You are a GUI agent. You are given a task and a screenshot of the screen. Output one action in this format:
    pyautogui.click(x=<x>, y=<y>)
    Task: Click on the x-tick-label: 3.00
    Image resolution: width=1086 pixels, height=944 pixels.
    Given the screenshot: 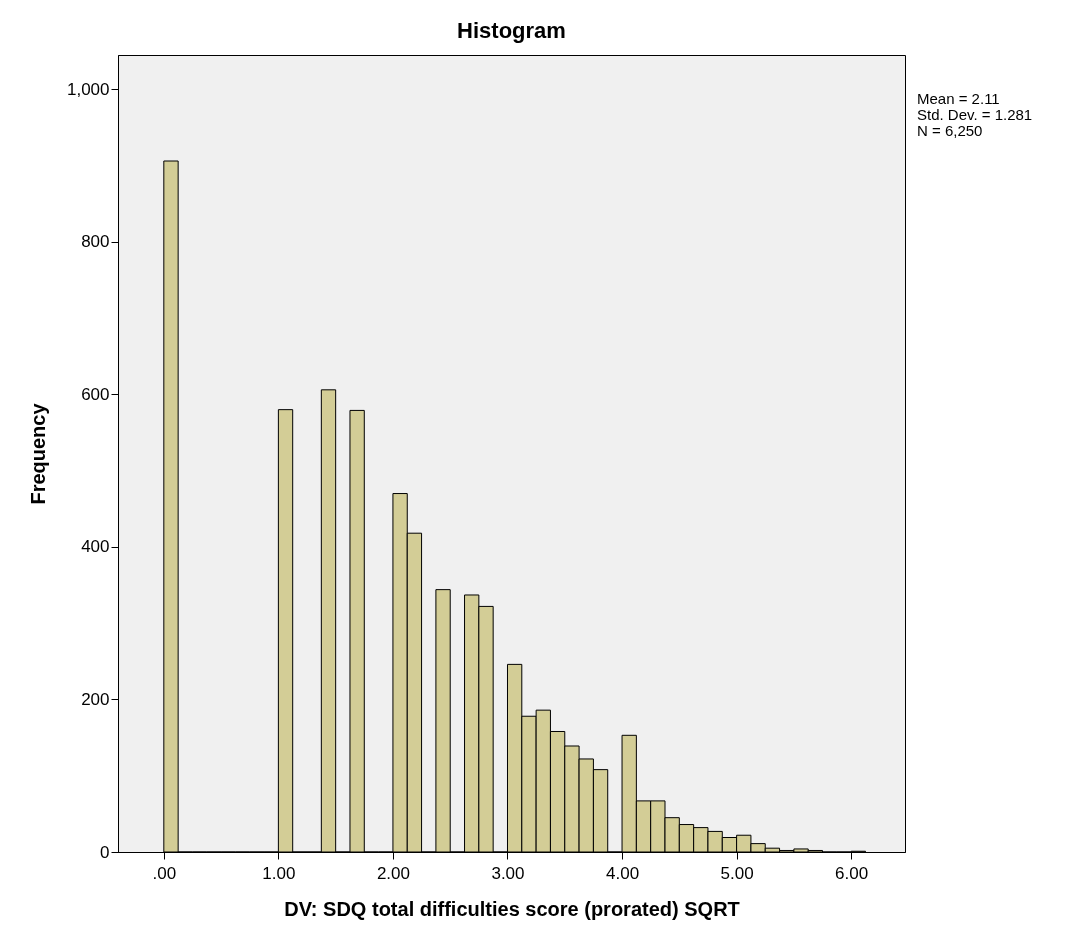 What is the action you would take?
    pyautogui.click(x=508, y=873)
    